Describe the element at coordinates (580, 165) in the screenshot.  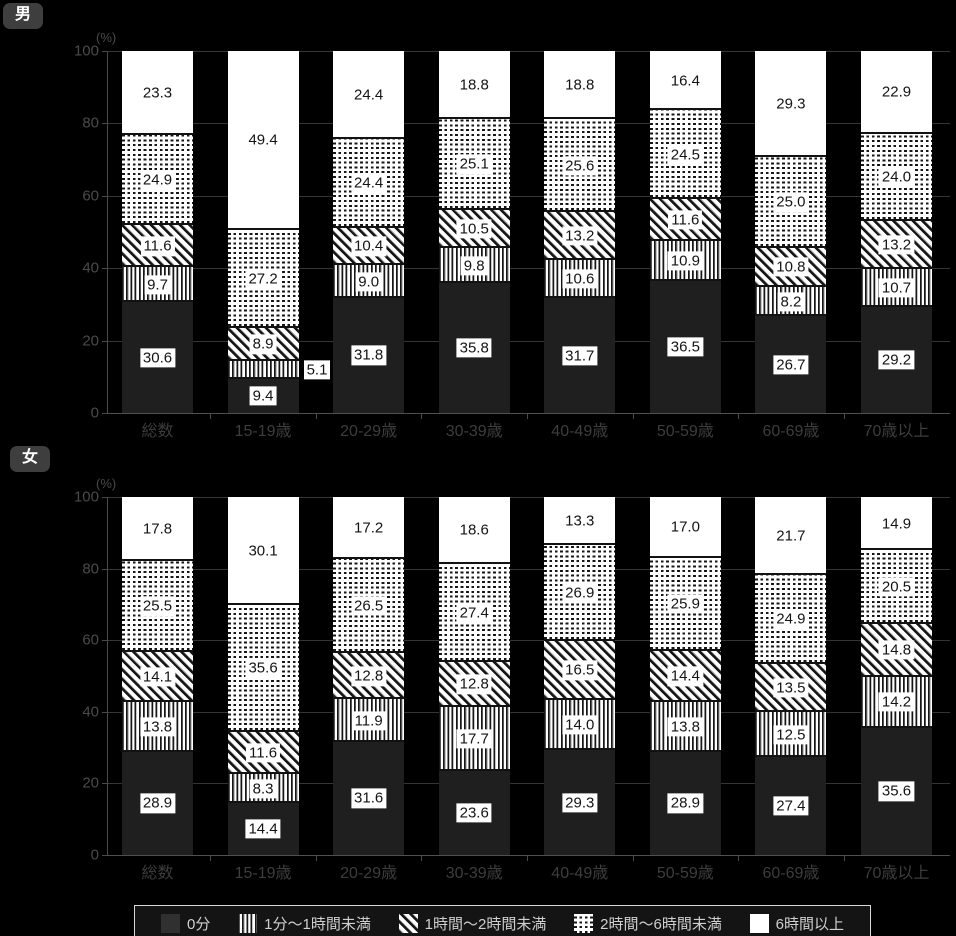
I see `value-label: 25.6` at that location.